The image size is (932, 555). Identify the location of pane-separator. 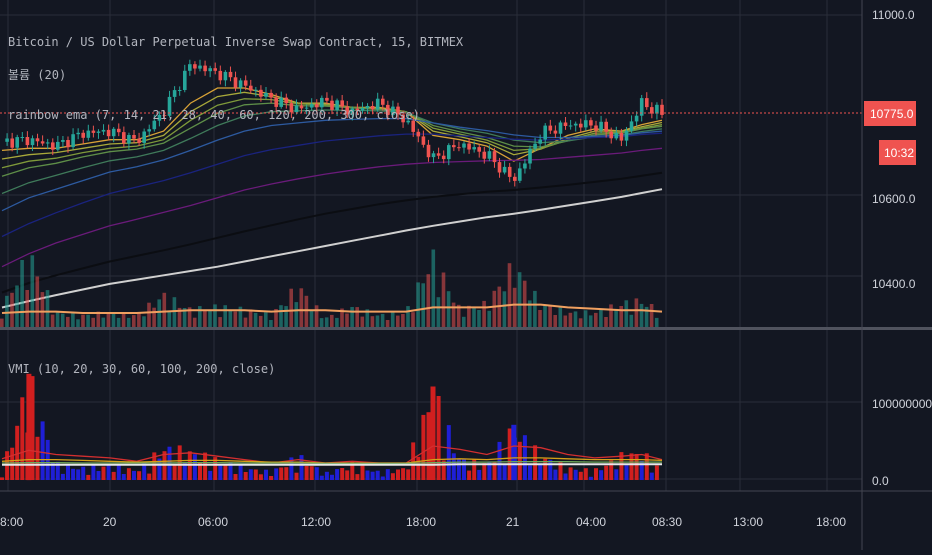
(466, 328).